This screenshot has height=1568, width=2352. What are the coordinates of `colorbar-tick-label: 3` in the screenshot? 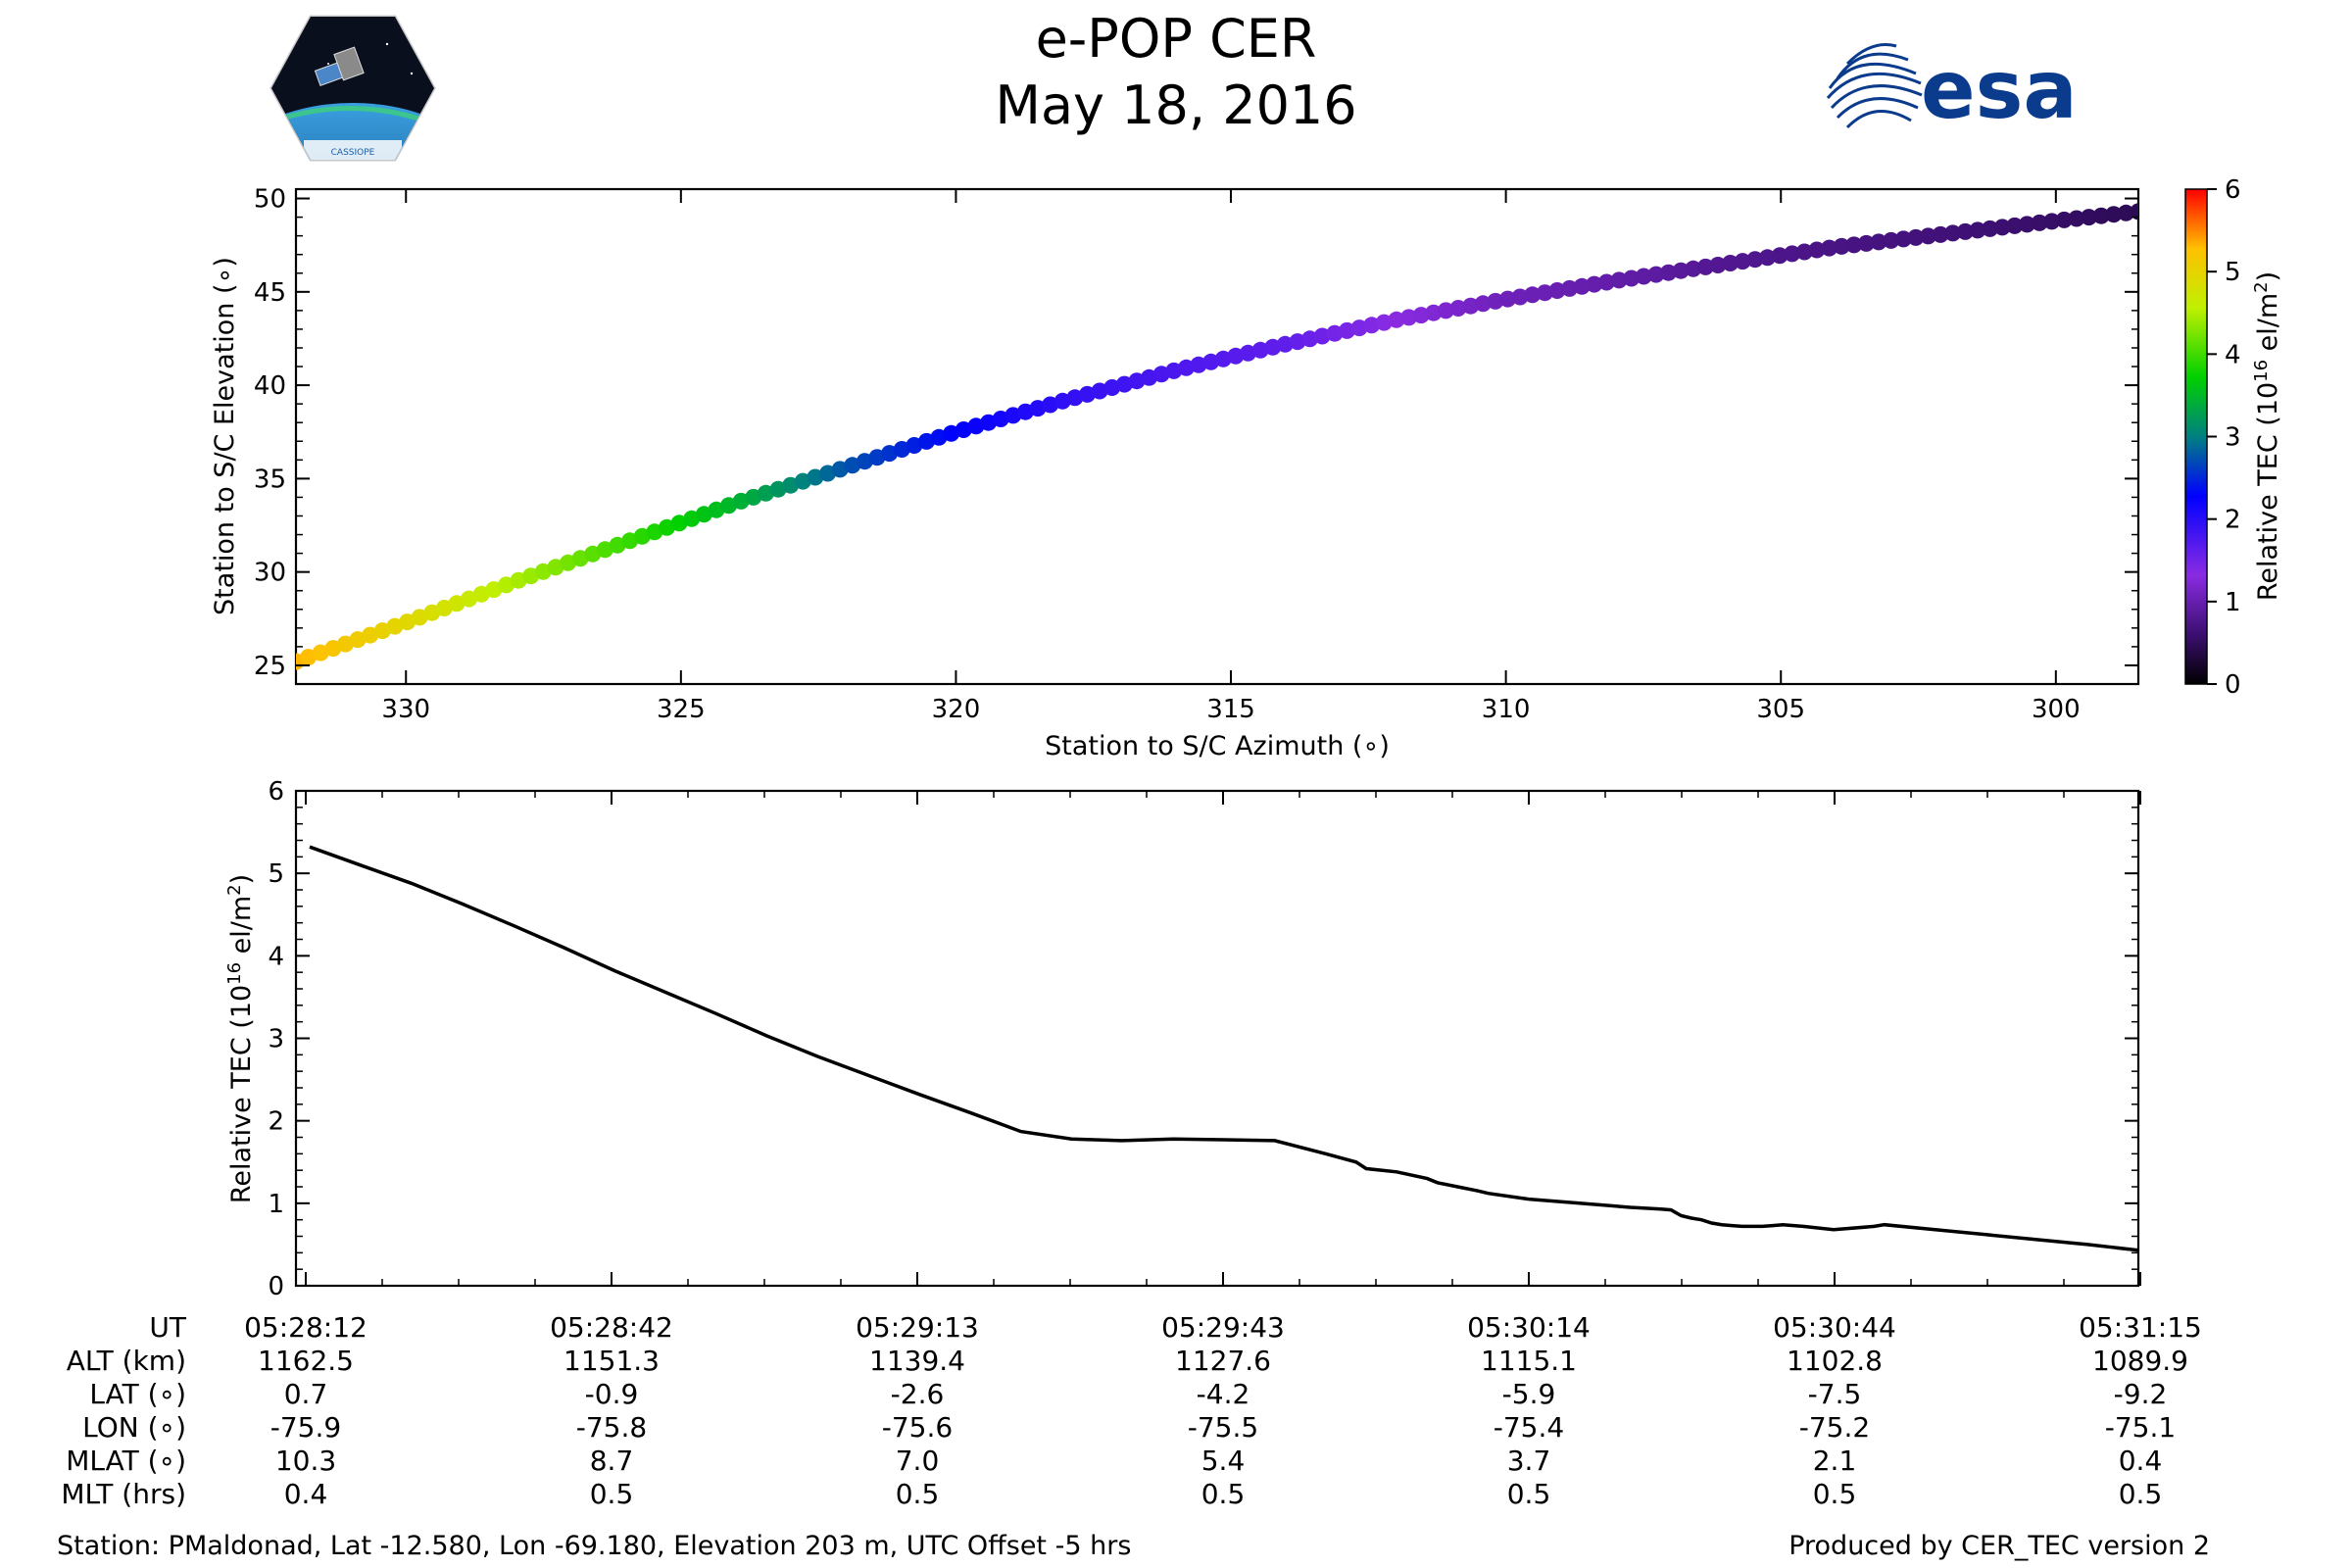 It's located at (2233, 438).